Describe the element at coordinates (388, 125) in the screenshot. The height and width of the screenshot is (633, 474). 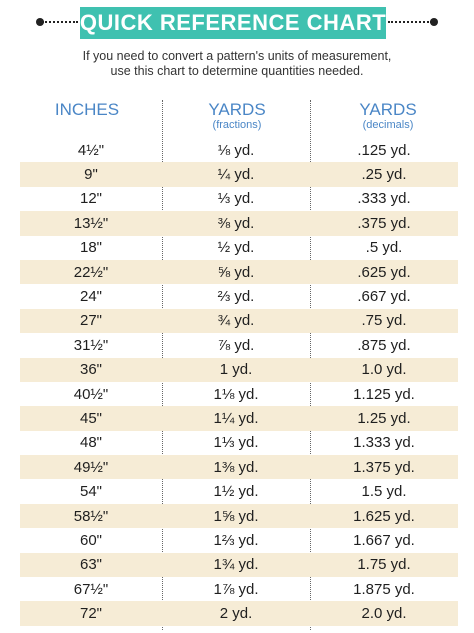
I see `column-header-sublabel: (decimals)` at that location.